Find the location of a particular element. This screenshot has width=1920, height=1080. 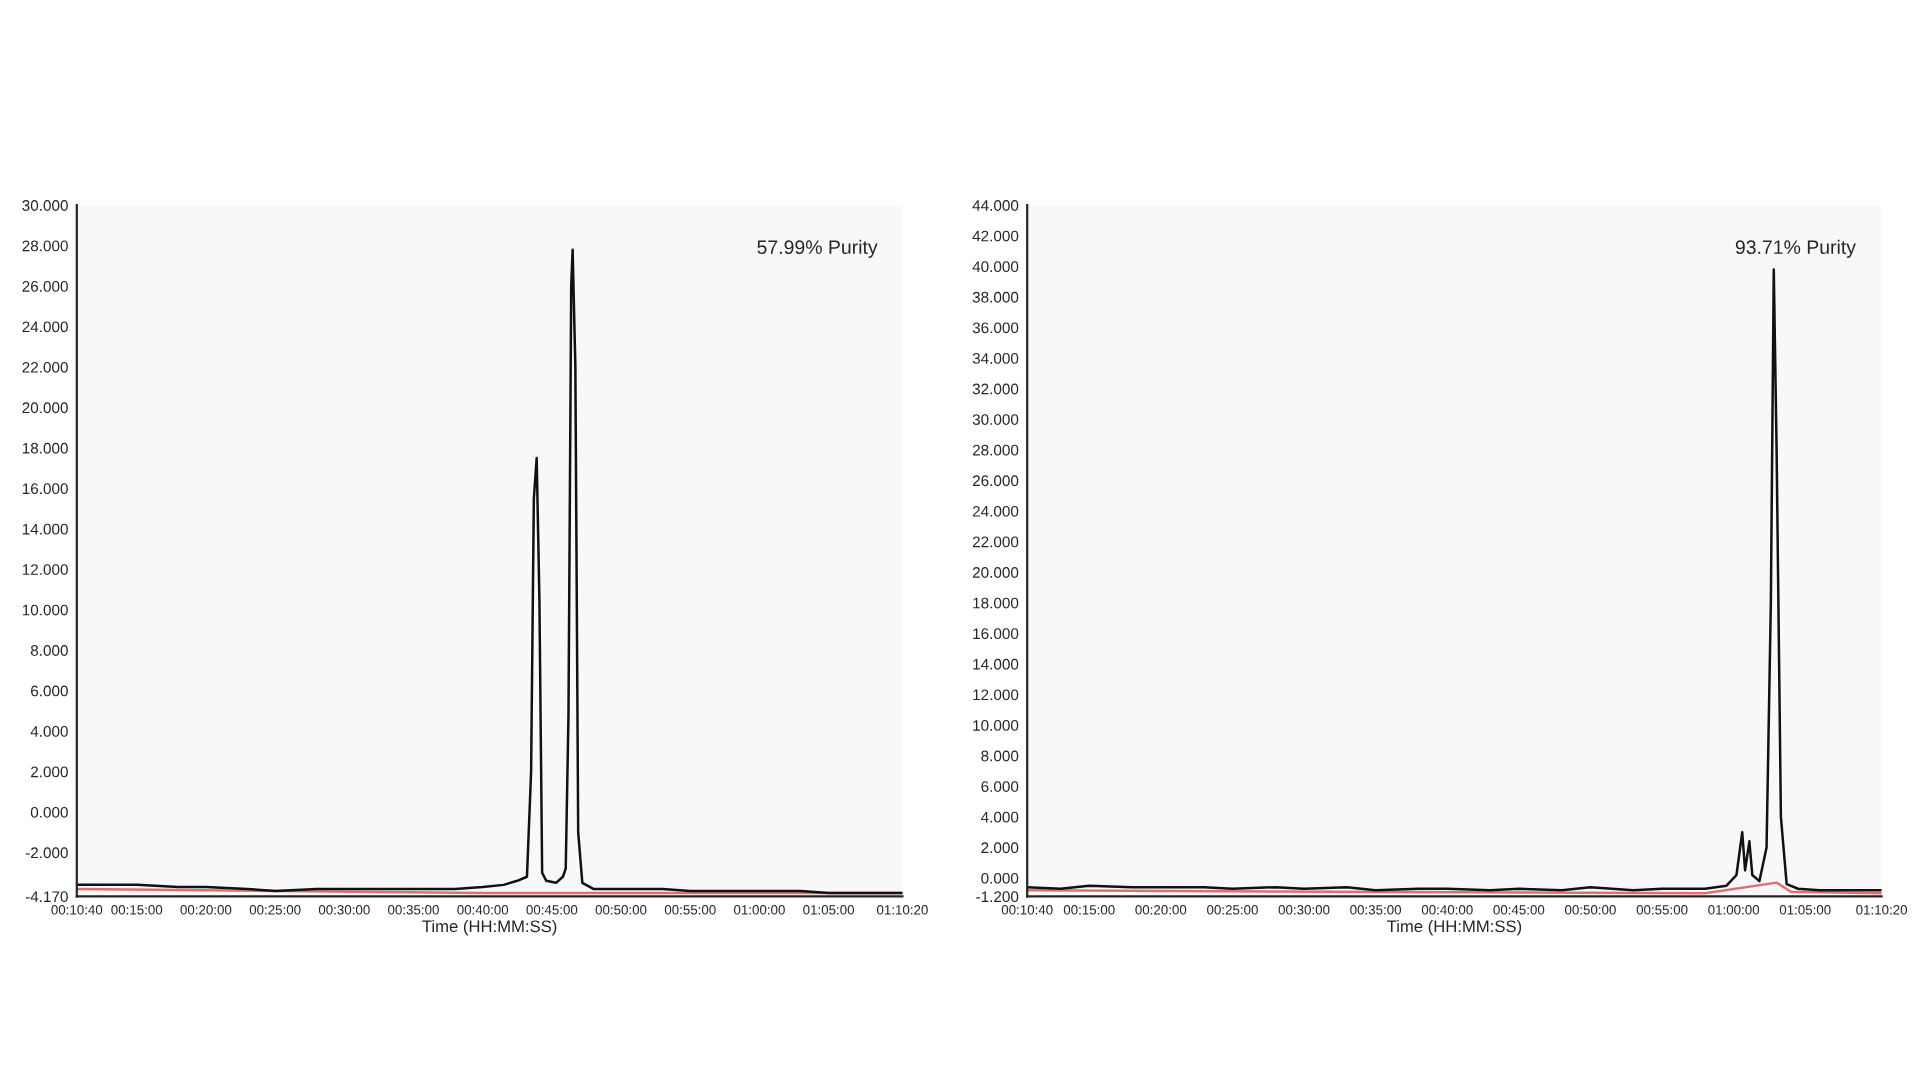

annotation: 93.71% Purity is located at coordinates (1795, 248).